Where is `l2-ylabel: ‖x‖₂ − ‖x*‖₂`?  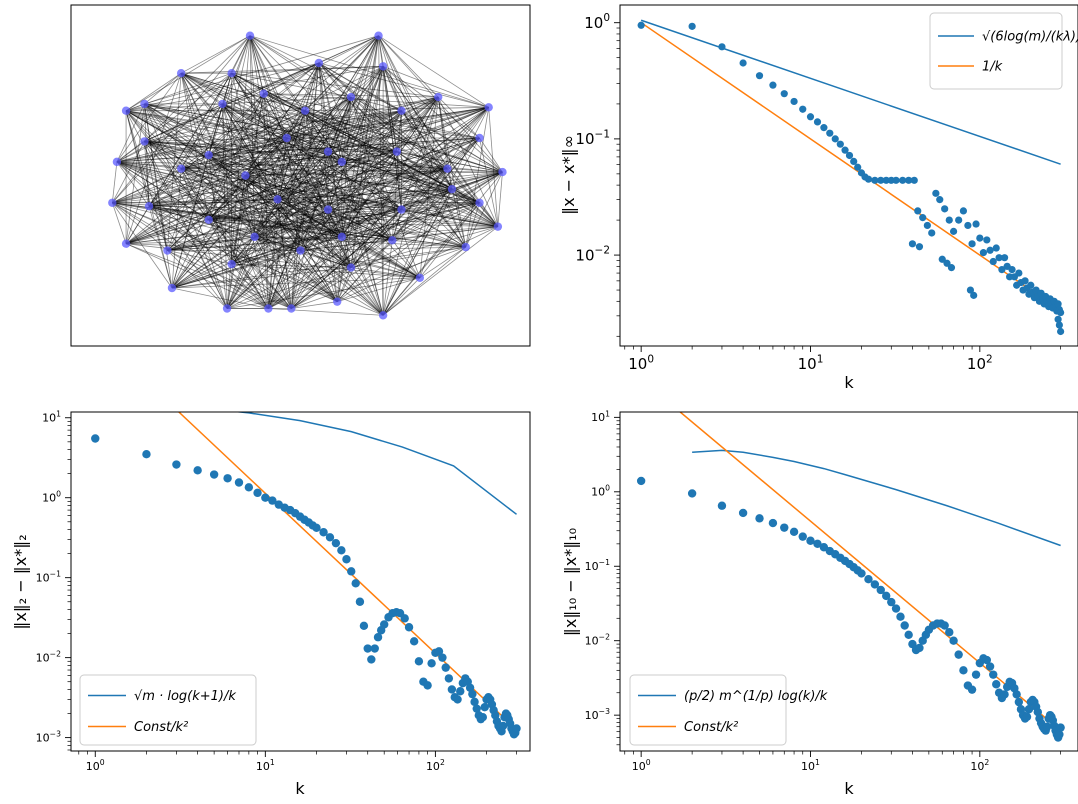 l2-ylabel: ‖x‖₂ − ‖x*‖₂ is located at coordinates (20, 581).